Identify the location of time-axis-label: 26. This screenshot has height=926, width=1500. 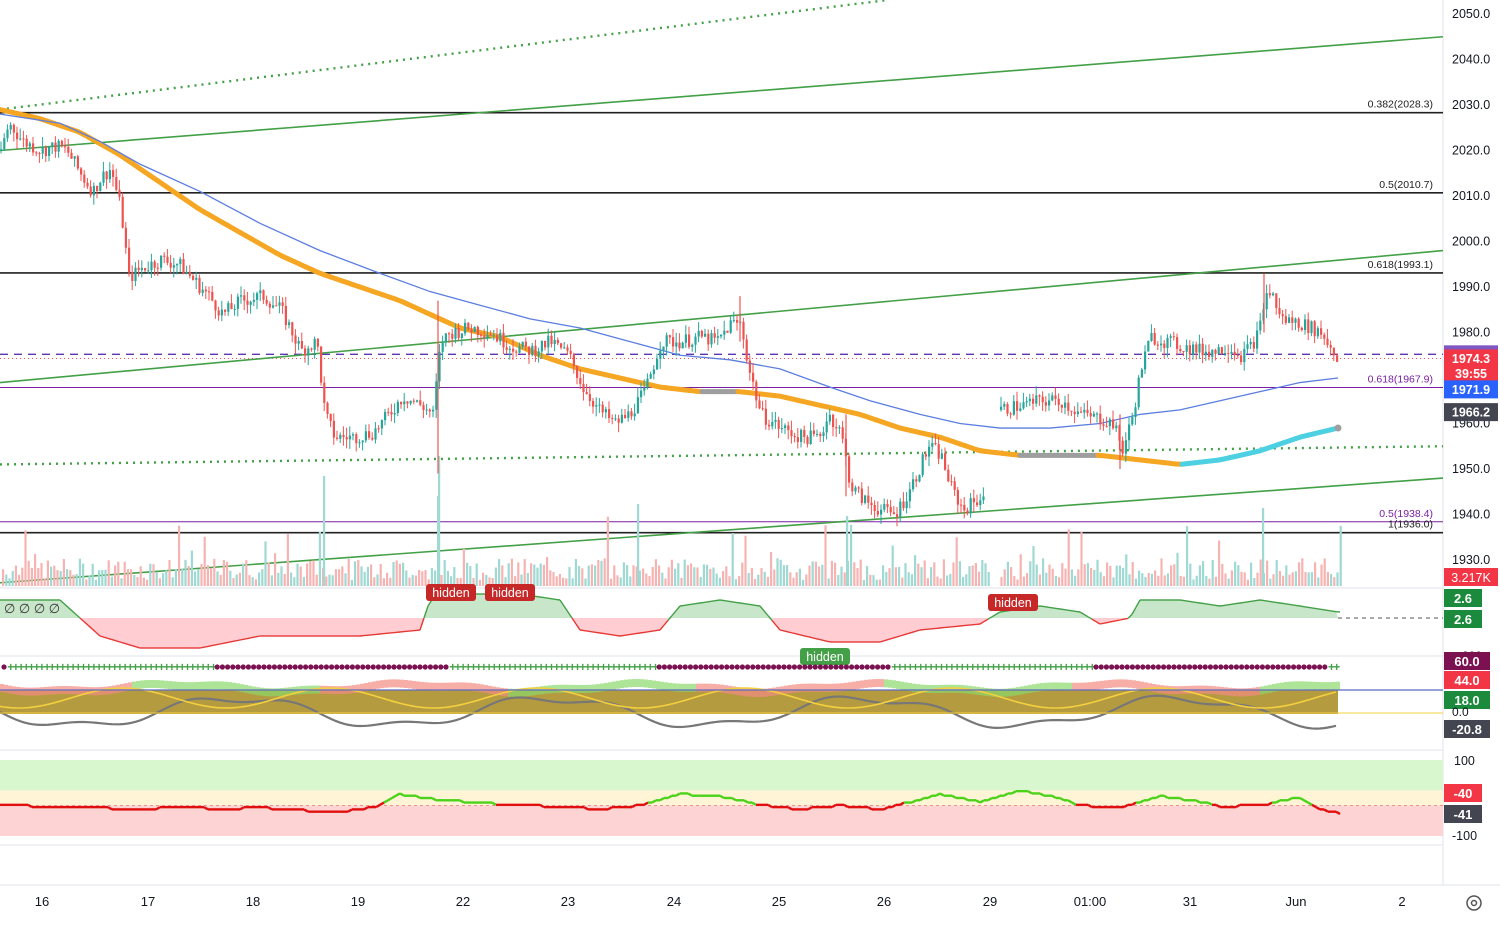
(884, 901).